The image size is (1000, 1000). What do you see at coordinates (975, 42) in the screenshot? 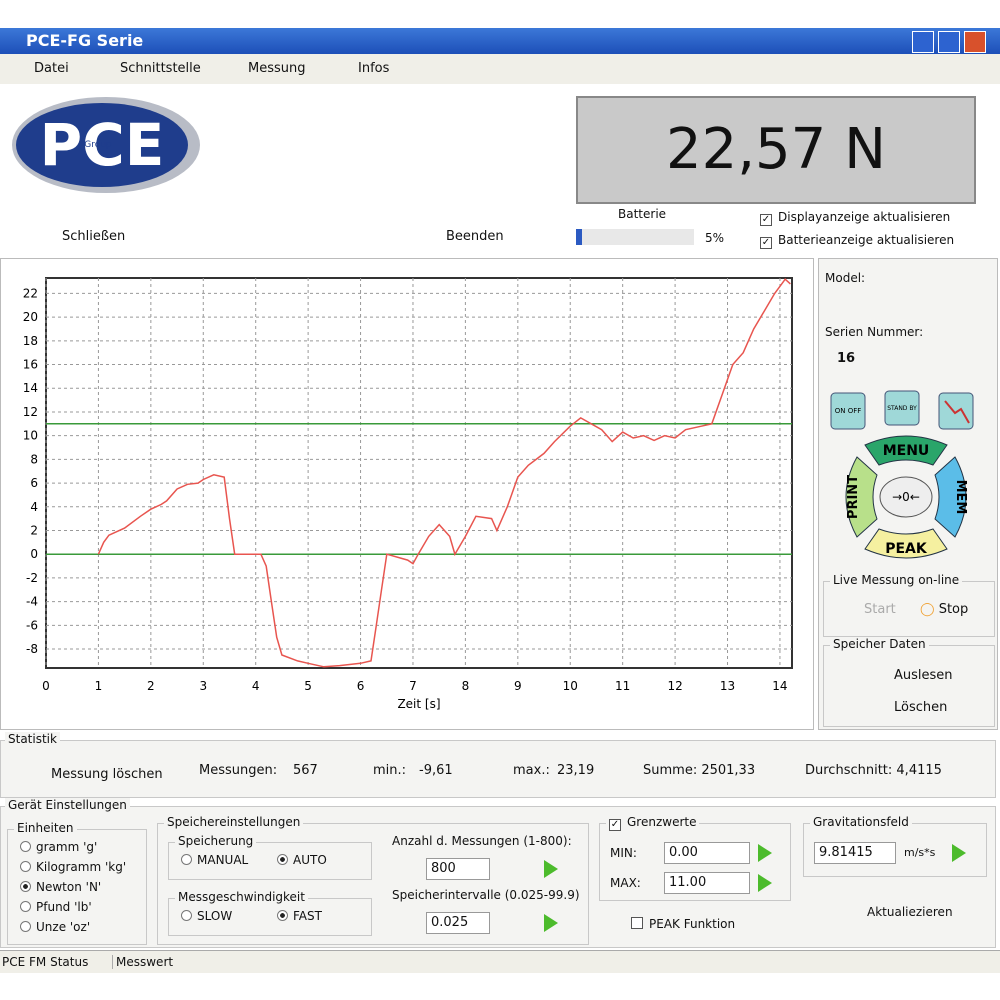
I see `close-window` at bounding box center [975, 42].